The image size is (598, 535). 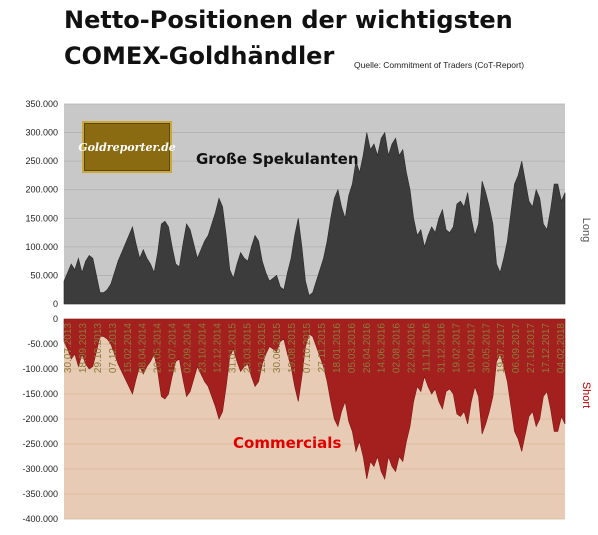 I want to click on series-label-commercials: Commercials, so click(x=287, y=443).